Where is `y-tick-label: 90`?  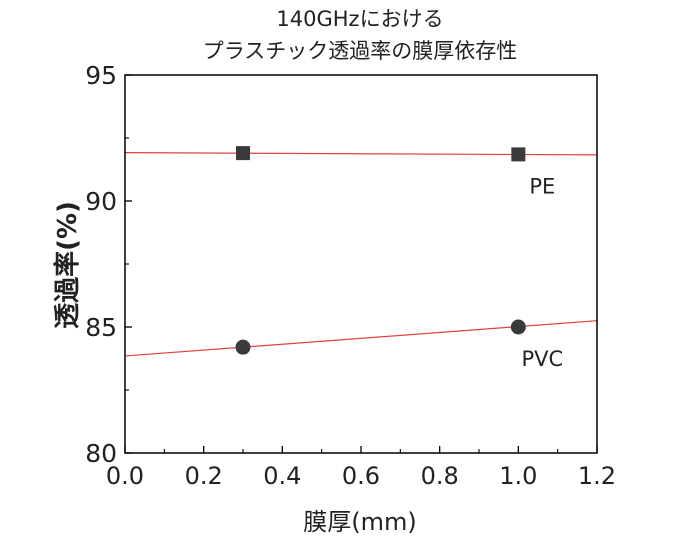 y-tick-label: 90 is located at coordinates (101, 201).